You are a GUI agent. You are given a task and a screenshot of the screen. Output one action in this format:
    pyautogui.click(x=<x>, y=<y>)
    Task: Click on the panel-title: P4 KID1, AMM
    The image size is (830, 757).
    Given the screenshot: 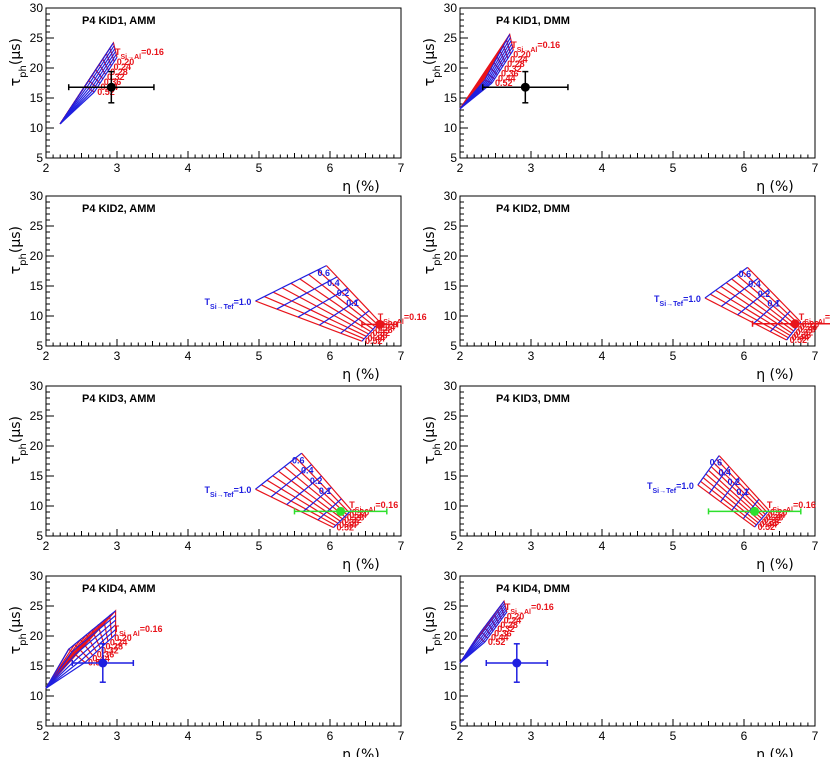 What is the action you would take?
    pyautogui.click(x=119, y=21)
    